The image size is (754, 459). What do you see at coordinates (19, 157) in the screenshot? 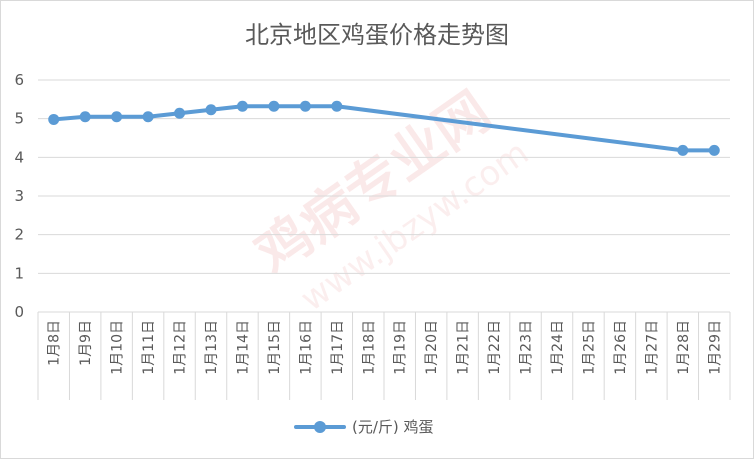
I see `y-tick-label: 4` at bounding box center [19, 157].